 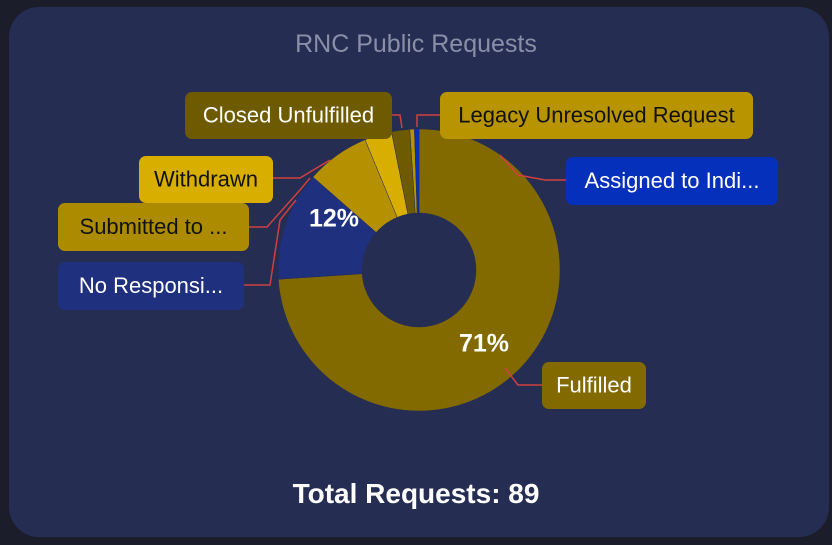 I want to click on leader-line-fulfilled, so click(x=523, y=376).